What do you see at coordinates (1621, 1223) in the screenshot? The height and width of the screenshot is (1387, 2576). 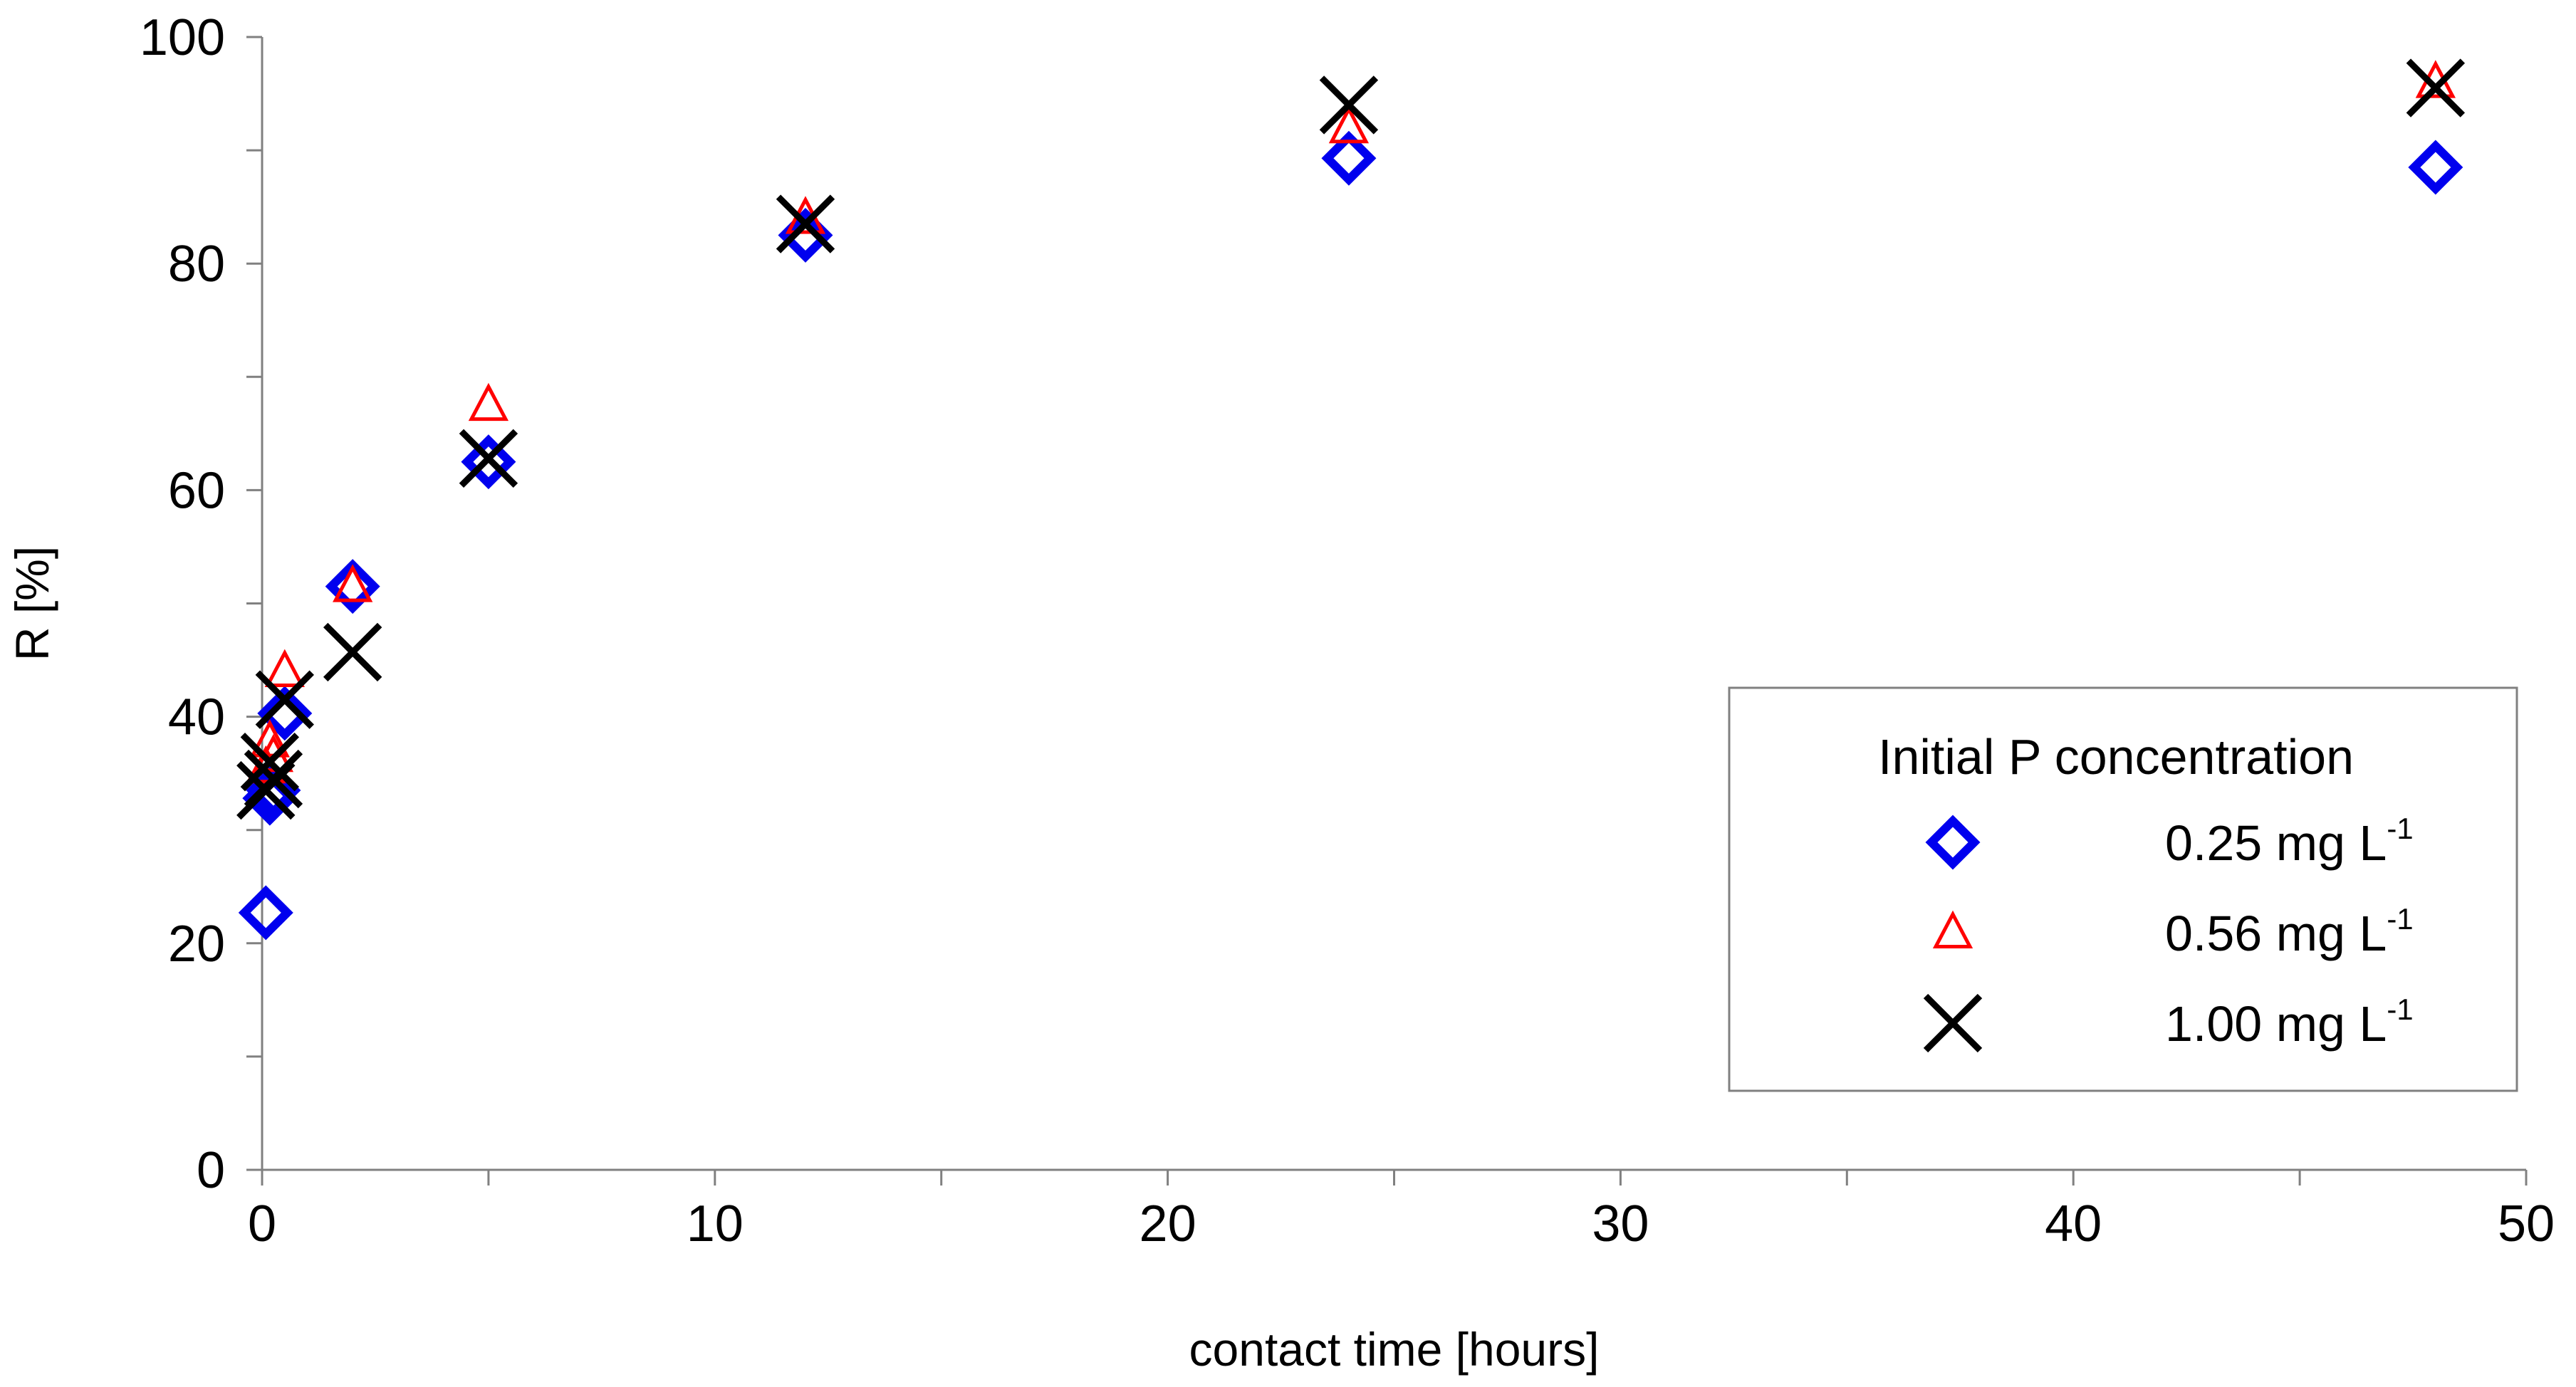 I see `x-tick-label: 30` at bounding box center [1621, 1223].